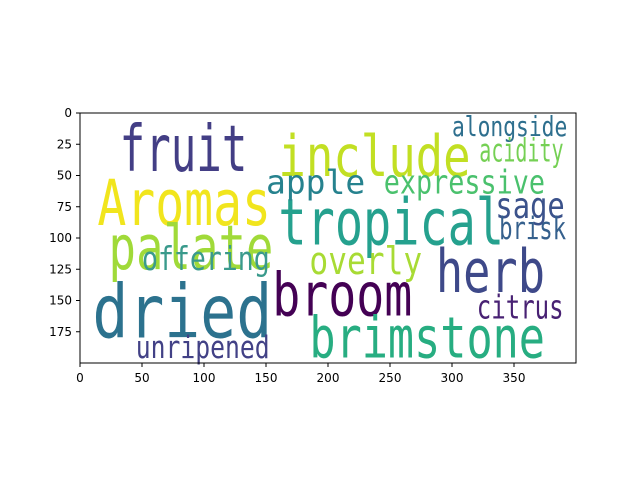 The width and height of the screenshot is (640, 480). Describe the element at coordinates (464, 182) in the screenshot. I see `word-expressive: expressive` at that location.